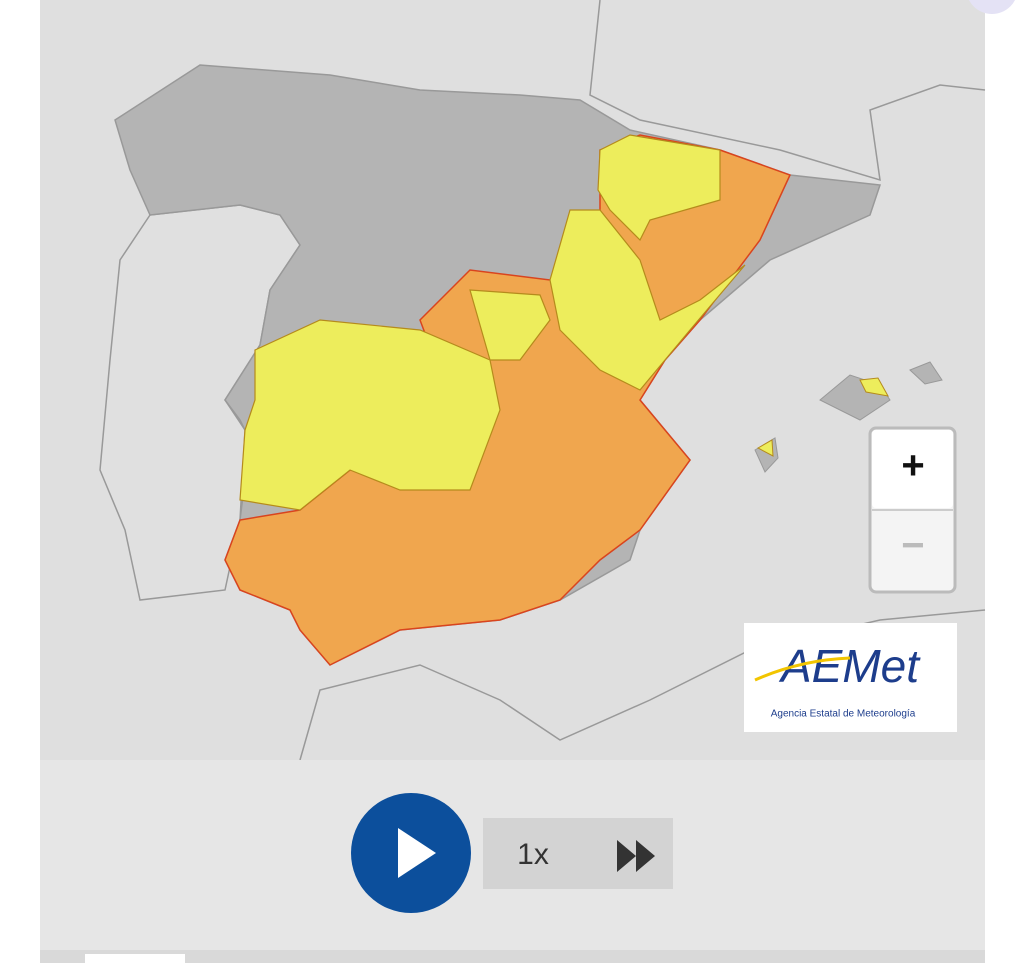 The height and width of the screenshot is (968, 1024). I want to click on france-border, so click(787, 91).